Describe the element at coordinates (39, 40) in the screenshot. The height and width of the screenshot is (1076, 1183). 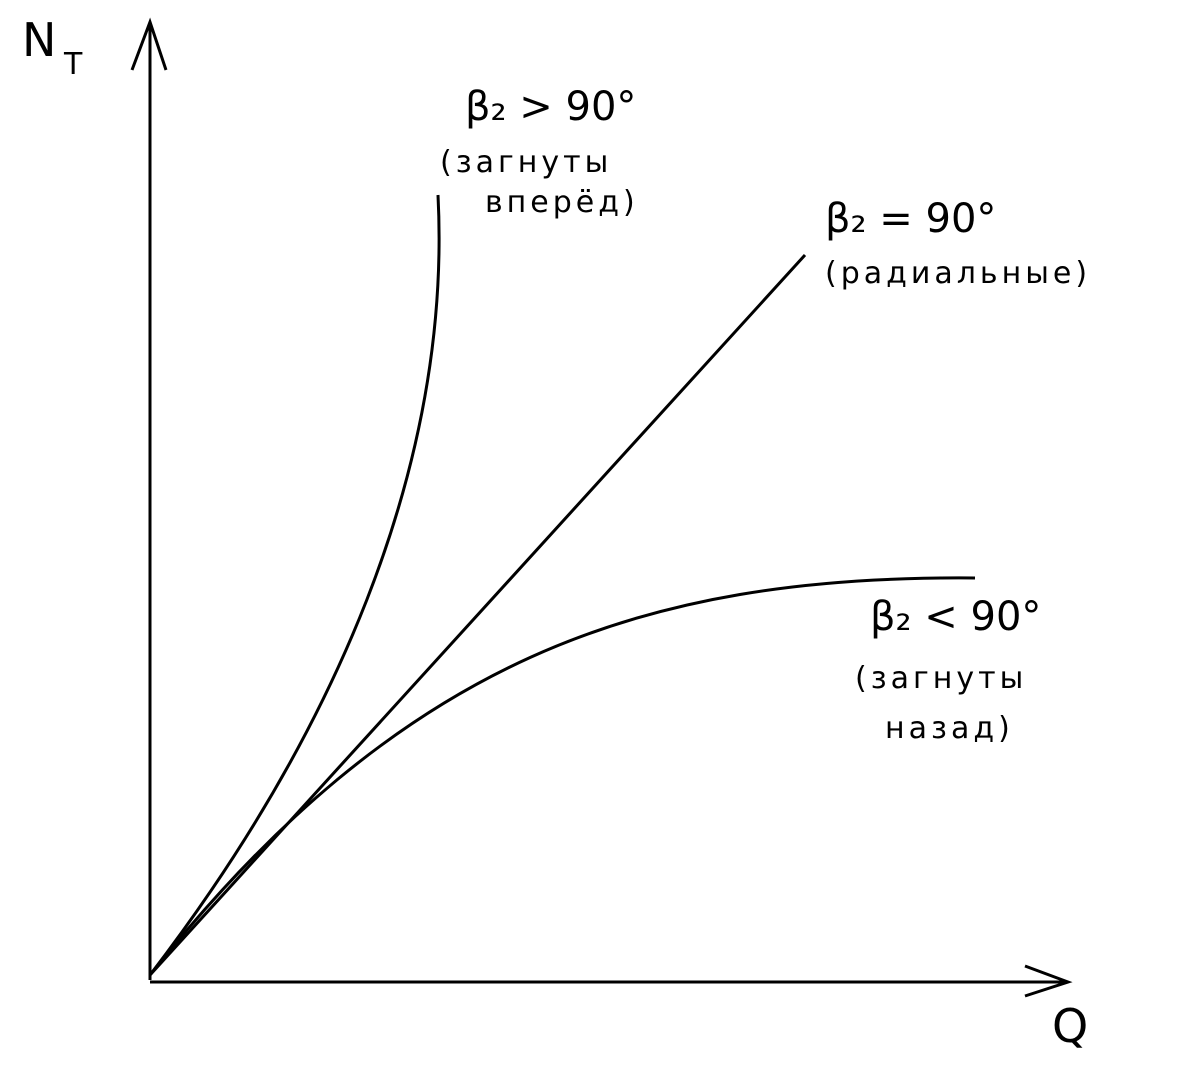
I see `y-axis-label: N` at that location.